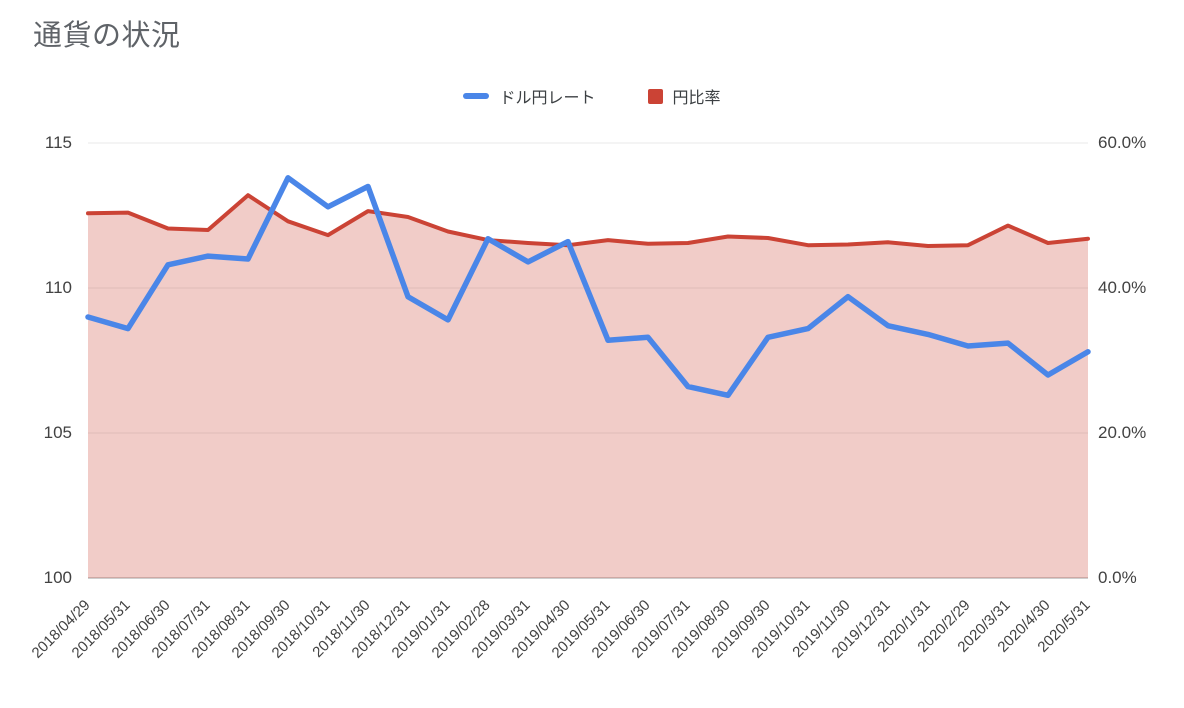 The image size is (1184, 708). What do you see at coordinates (1122, 287) in the screenshot?
I see `y-axis-right-label: 40.0%` at bounding box center [1122, 287].